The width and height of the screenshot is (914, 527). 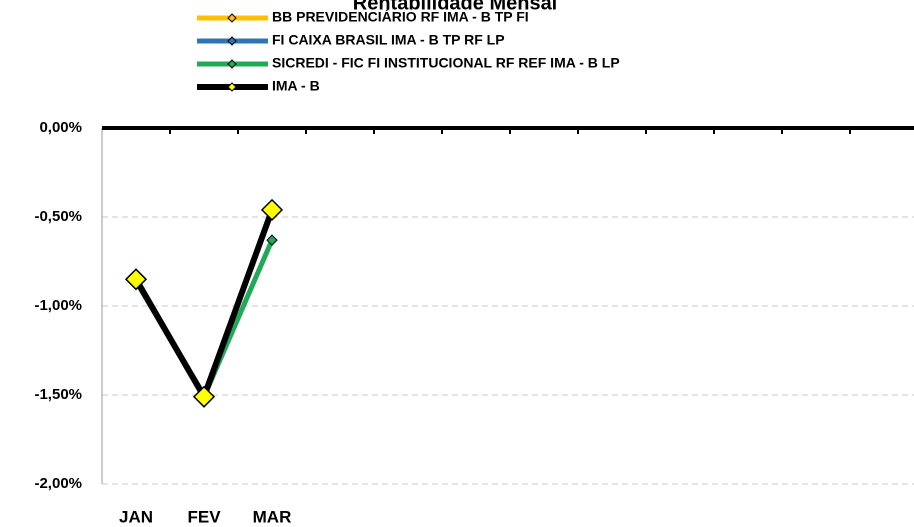 I want to click on legend-label: BB PREVIDENCIÁRIO RF IMA - B TP FI, so click(x=400, y=17).